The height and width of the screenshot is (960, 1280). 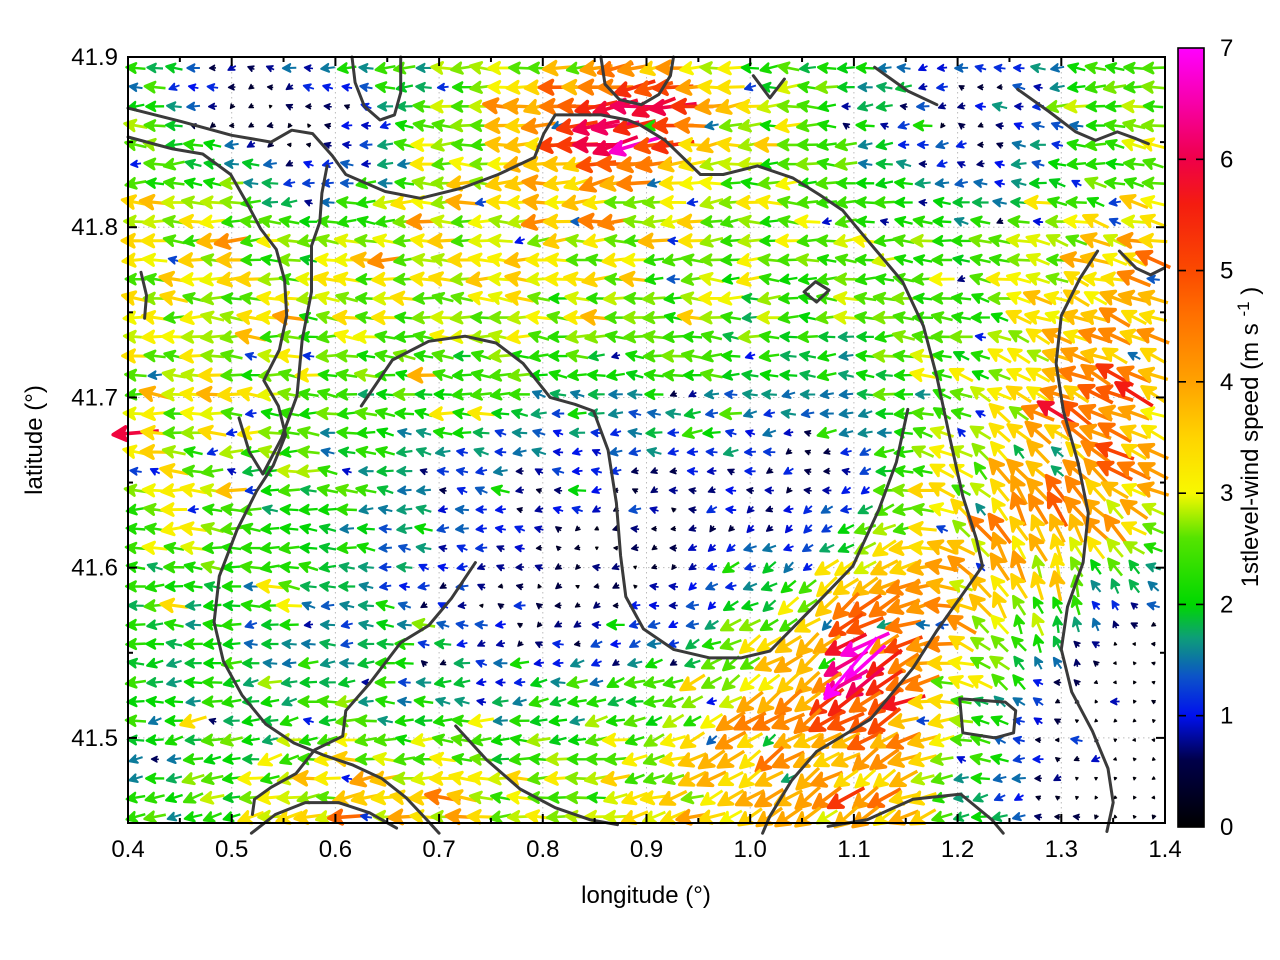 What do you see at coordinates (1226, 493) in the screenshot?
I see `colorbar-tick-label: 3` at bounding box center [1226, 493].